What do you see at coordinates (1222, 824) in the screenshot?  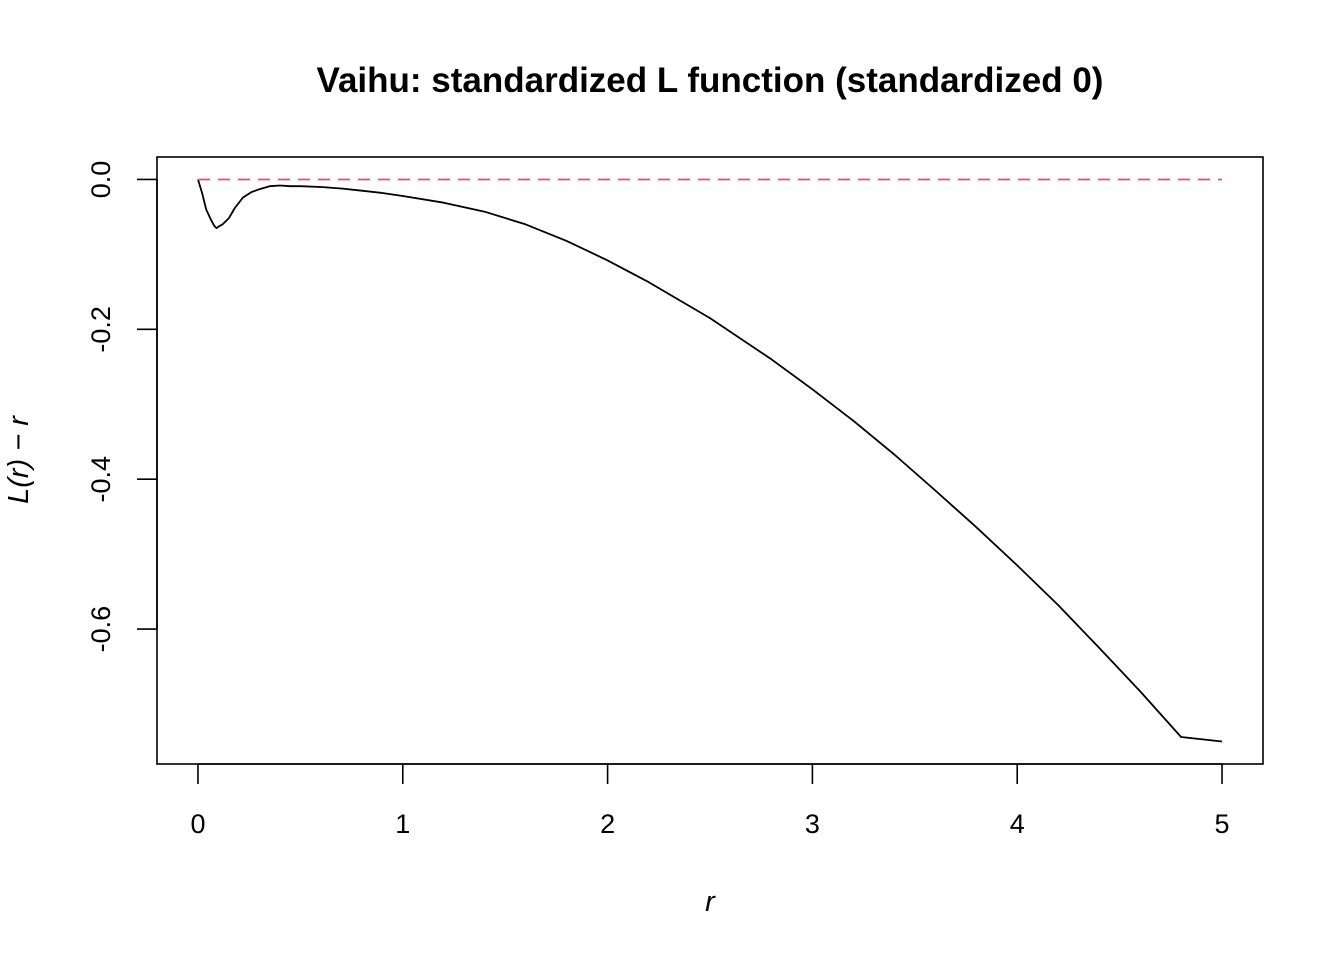 I see `x-tick-label: 5` at bounding box center [1222, 824].